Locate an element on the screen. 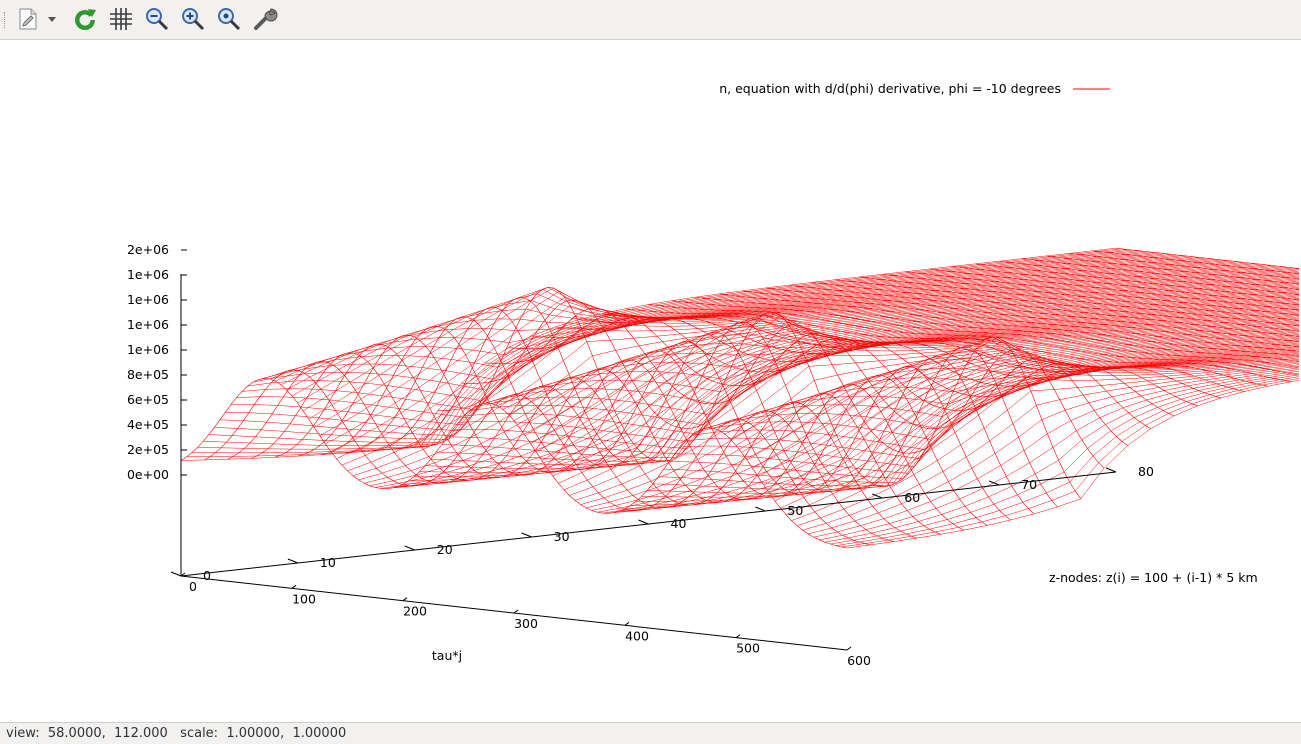  zoom-out-button is located at coordinates (157, 19).